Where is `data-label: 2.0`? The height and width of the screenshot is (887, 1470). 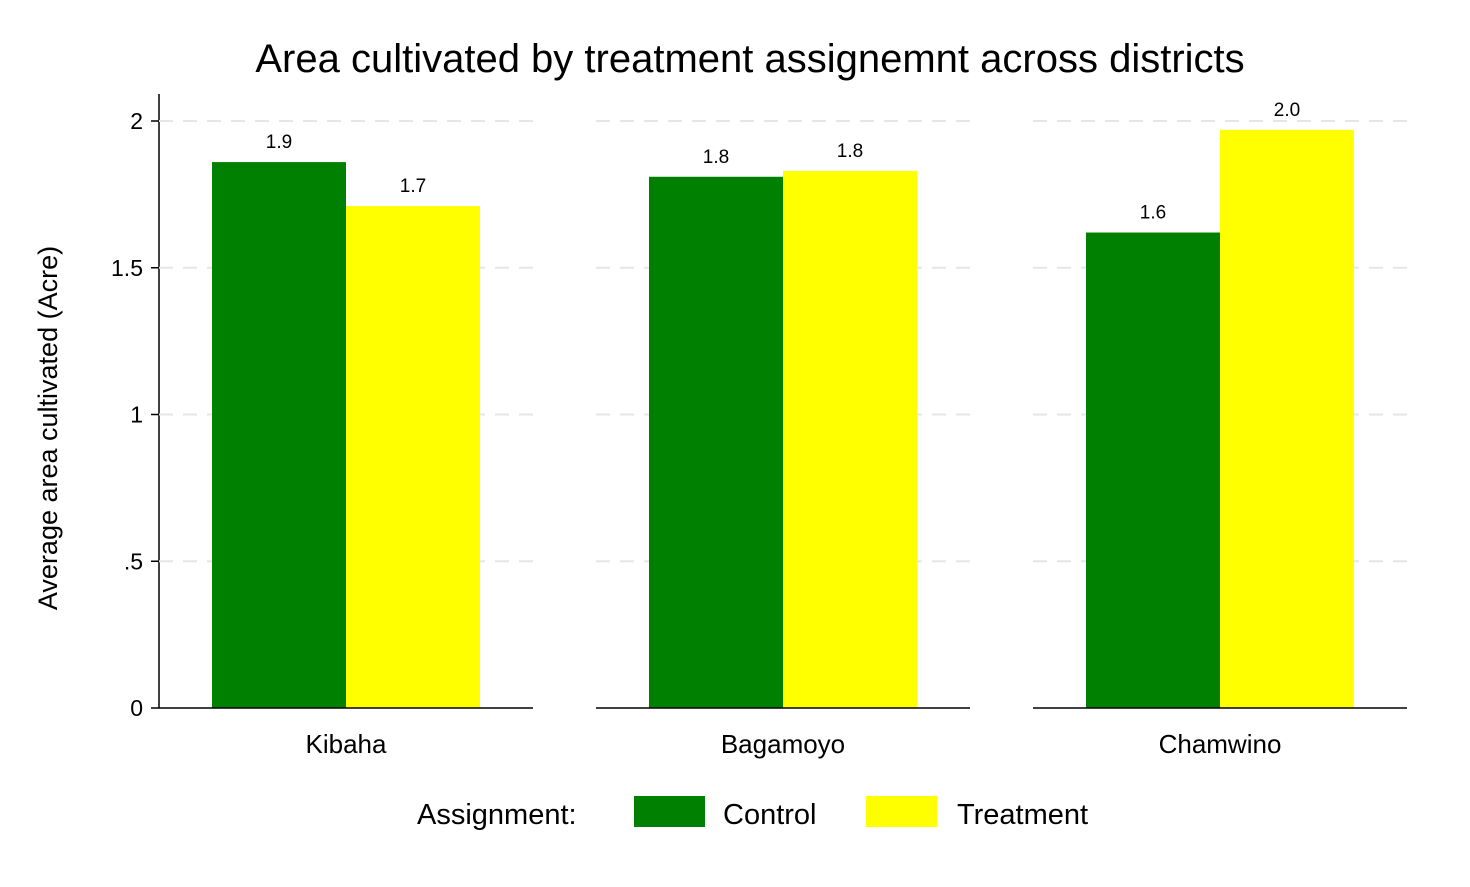 data-label: 2.0 is located at coordinates (1287, 110).